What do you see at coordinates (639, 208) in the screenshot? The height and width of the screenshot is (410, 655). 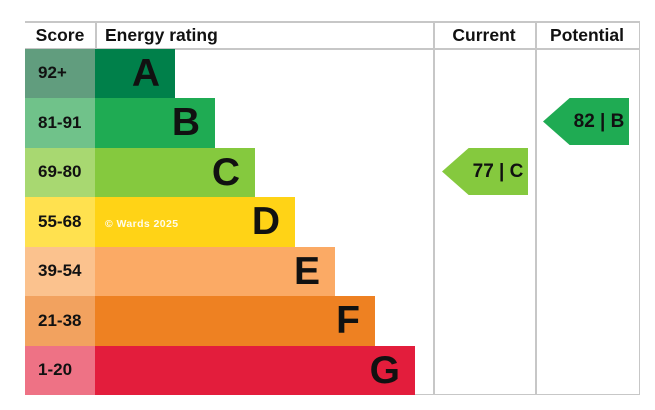 I see `table-right-border` at bounding box center [639, 208].